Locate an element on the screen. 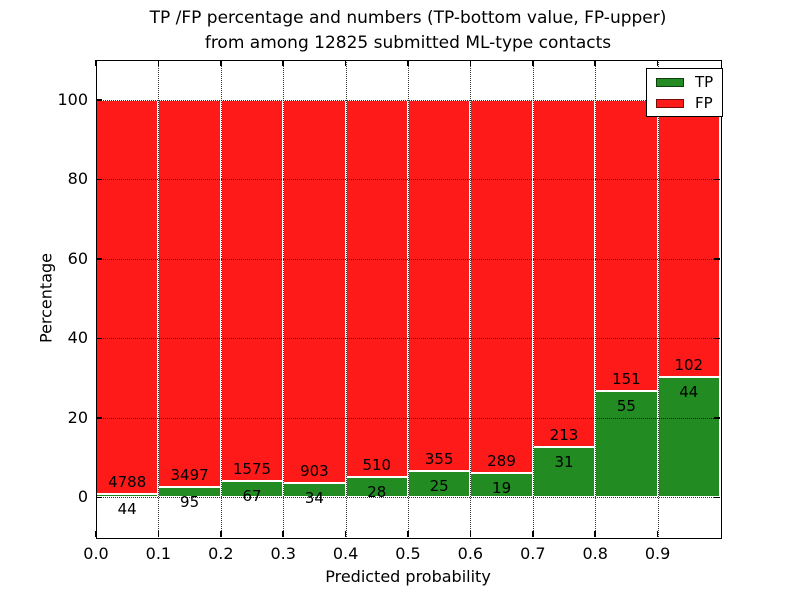 The image size is (800, 600). tp-count-label: 28 is located at coordinates (377, 491).